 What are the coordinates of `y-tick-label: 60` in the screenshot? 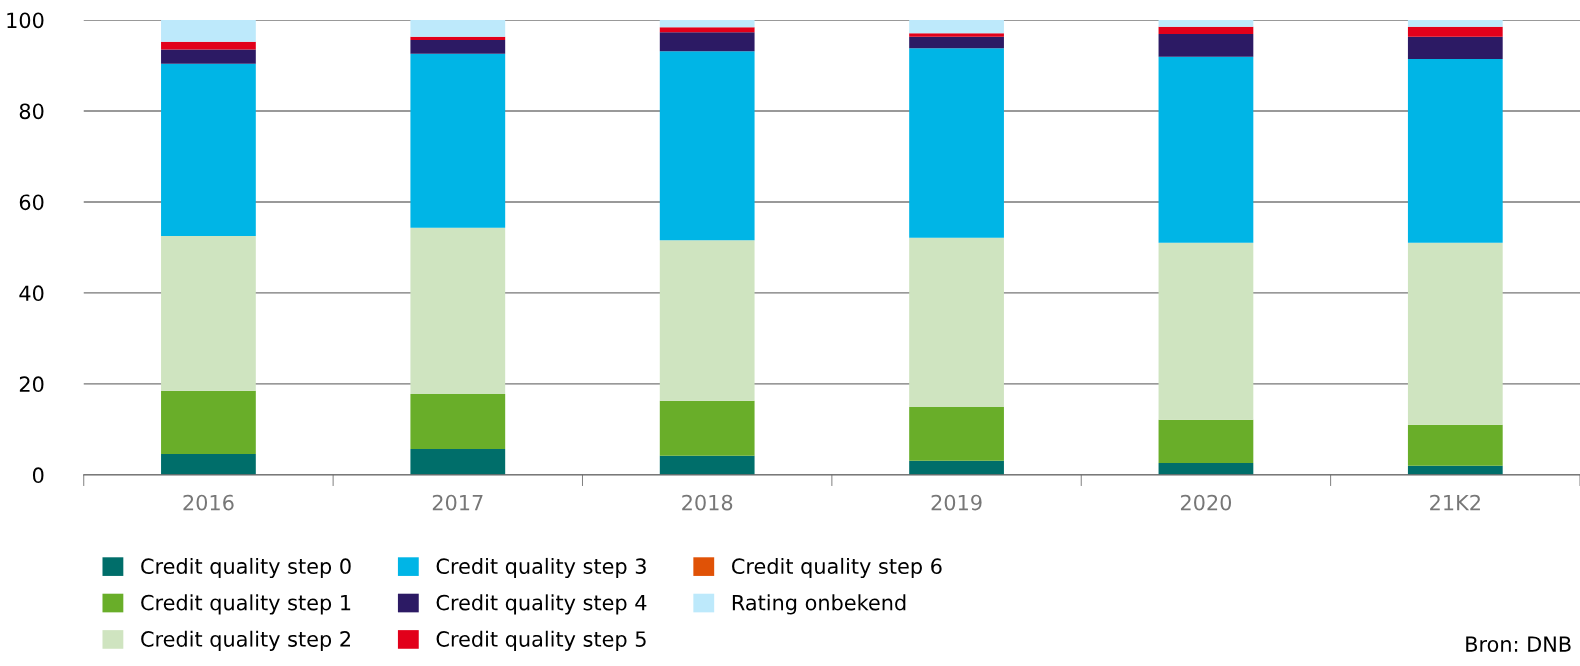 It's located at (31, 202).